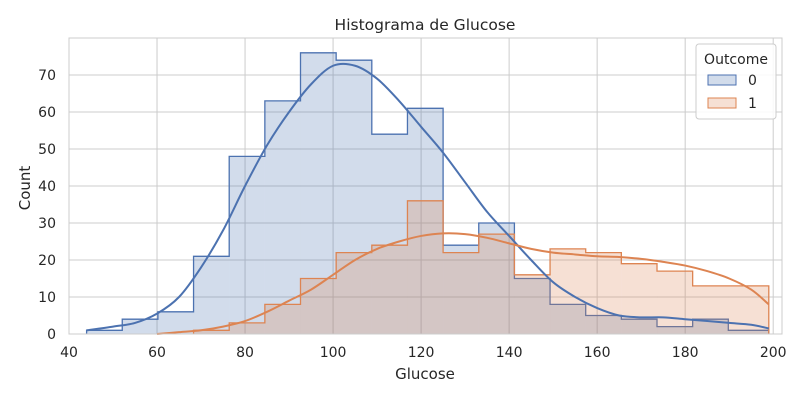 The width and height of the screenshot is (800, 400). Describe the element at coordinates (157, 353) in the screenshot. I see `x-tick-label: 60` at that location.